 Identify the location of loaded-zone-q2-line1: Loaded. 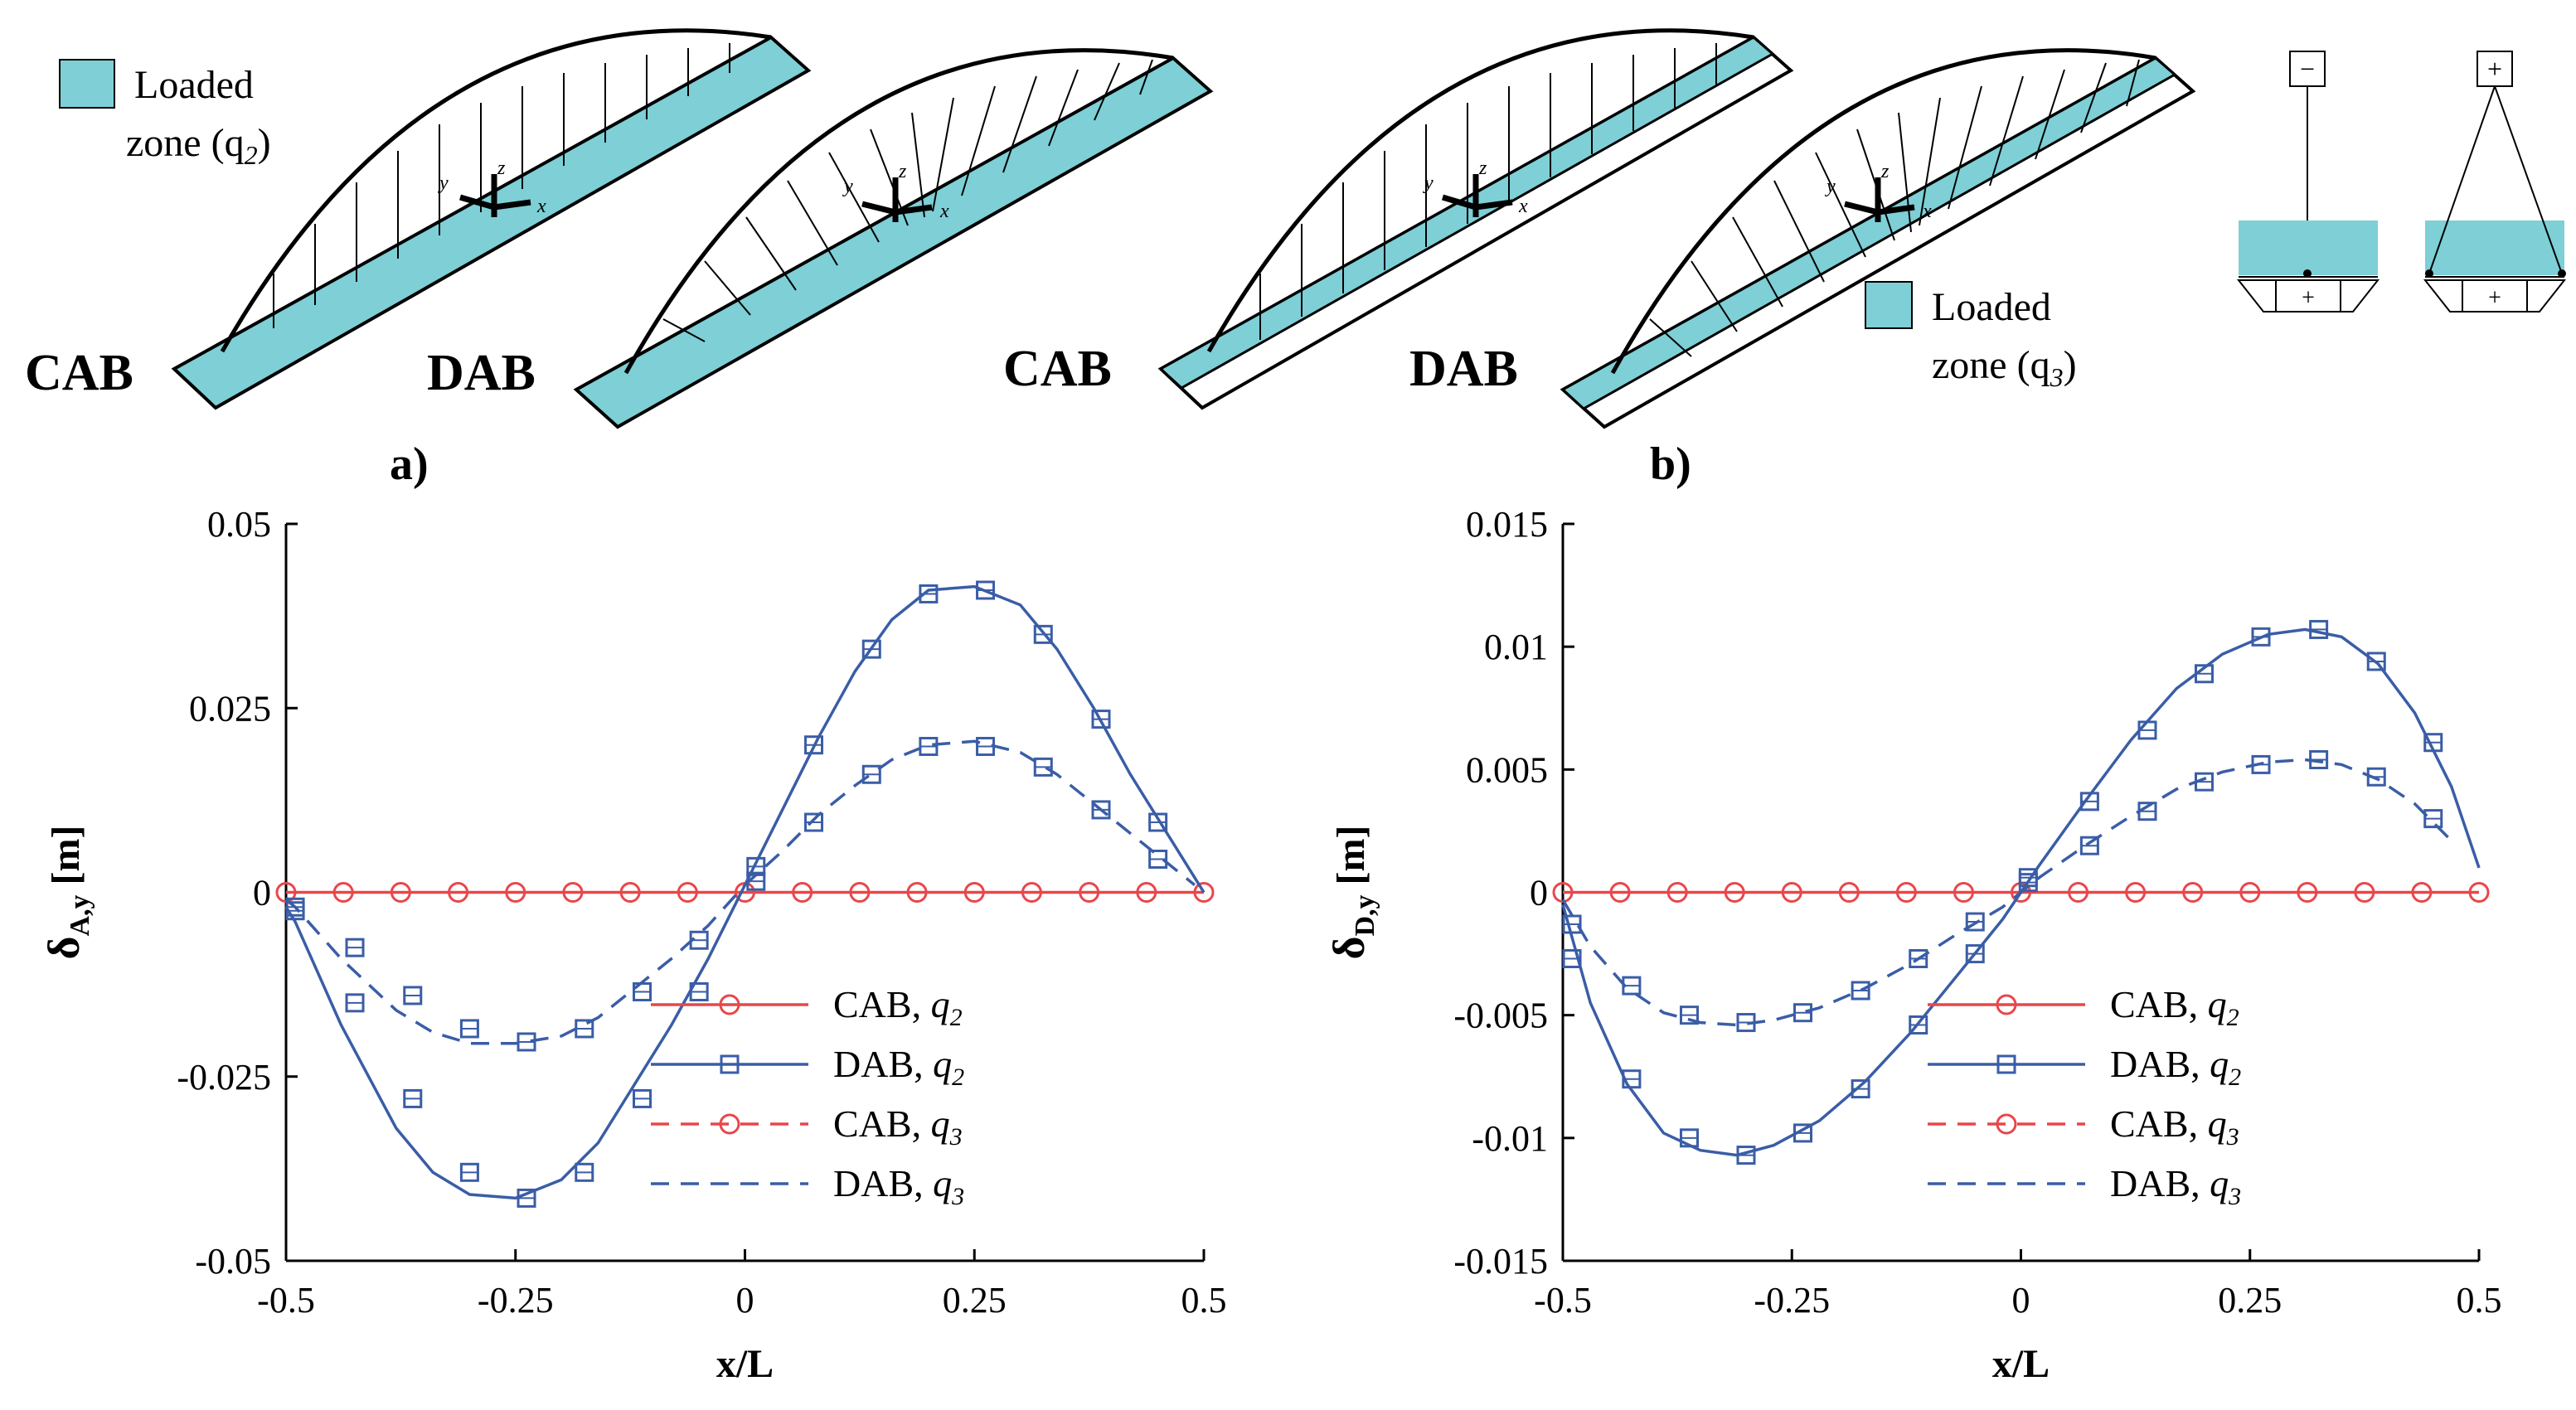
(194, 85).